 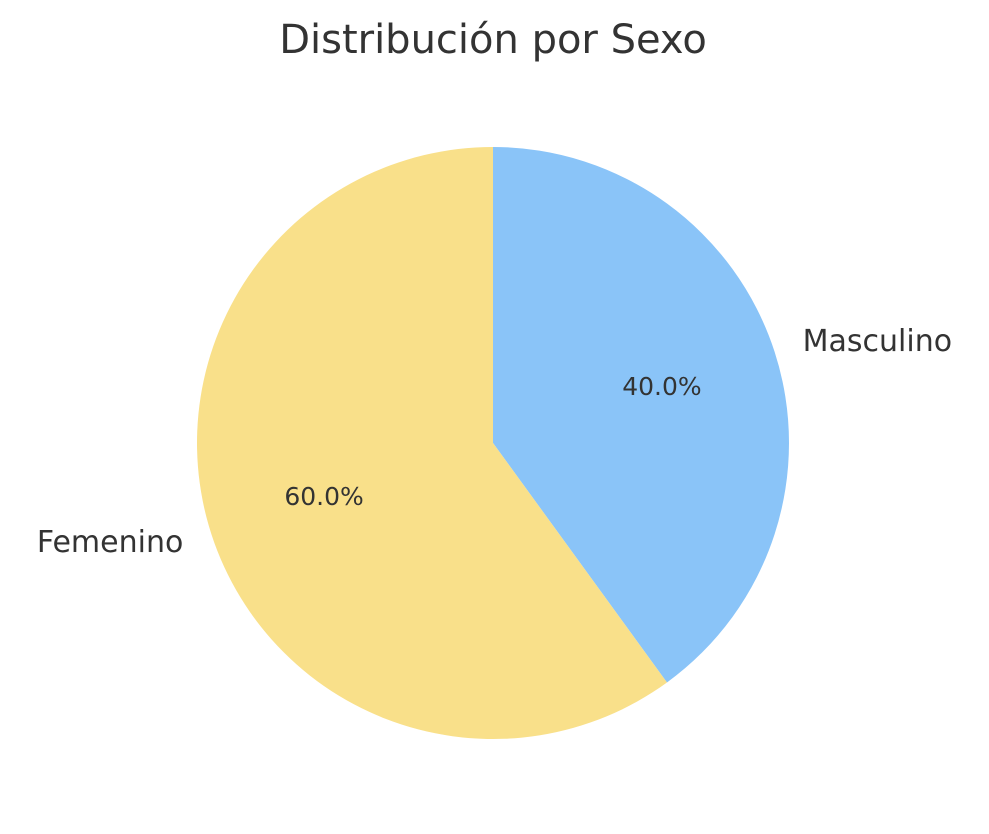 I want to click on slice-label: Femenino, so click(x=110, y=542).